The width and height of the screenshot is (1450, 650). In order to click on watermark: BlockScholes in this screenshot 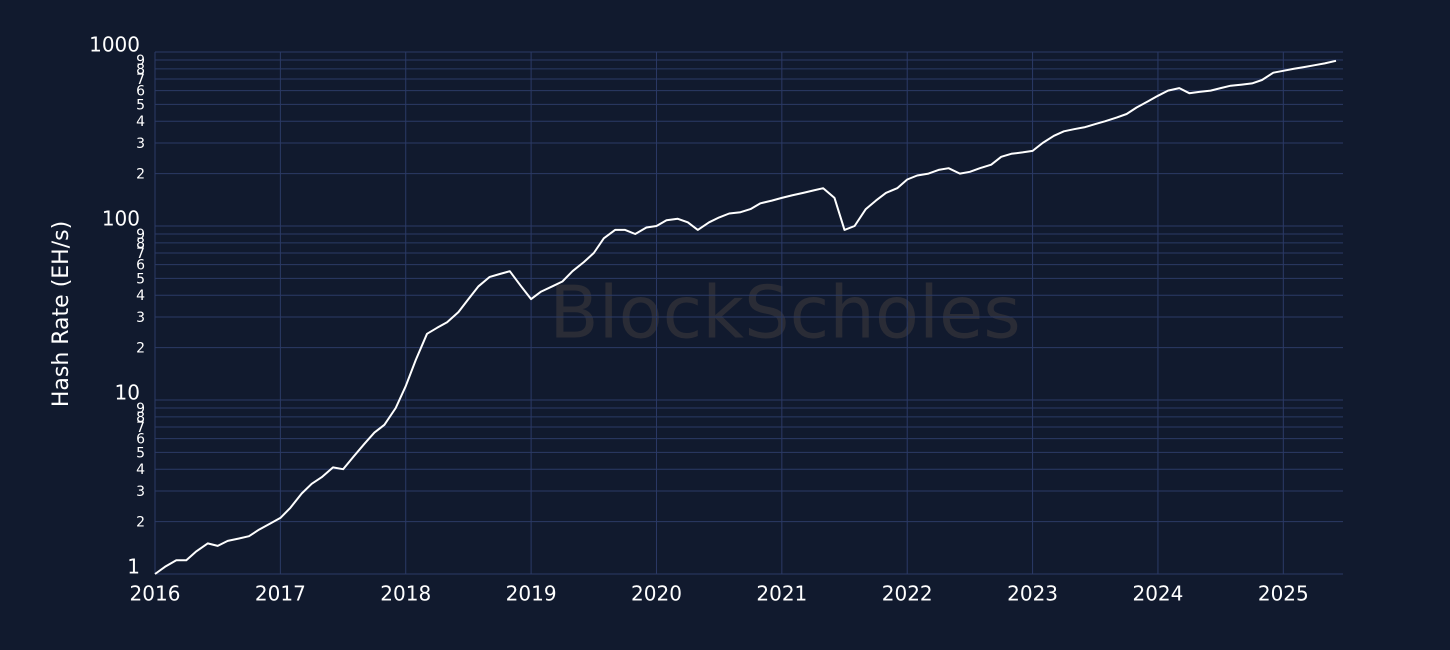, I will do `click(785, 313)`.